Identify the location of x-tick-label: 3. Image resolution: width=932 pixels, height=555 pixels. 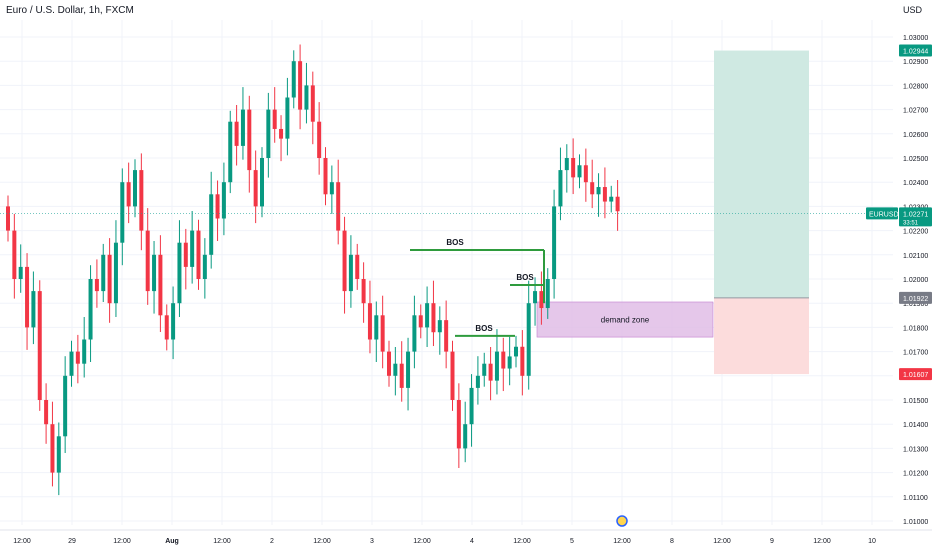
(372, 541).